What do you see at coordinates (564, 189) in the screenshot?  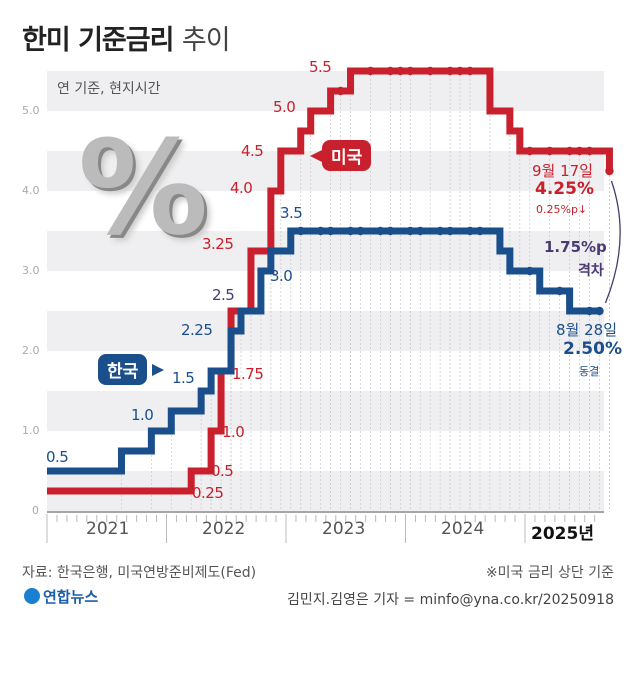 I see `us-rate: 4.25%` at bounding box center [564, 189].